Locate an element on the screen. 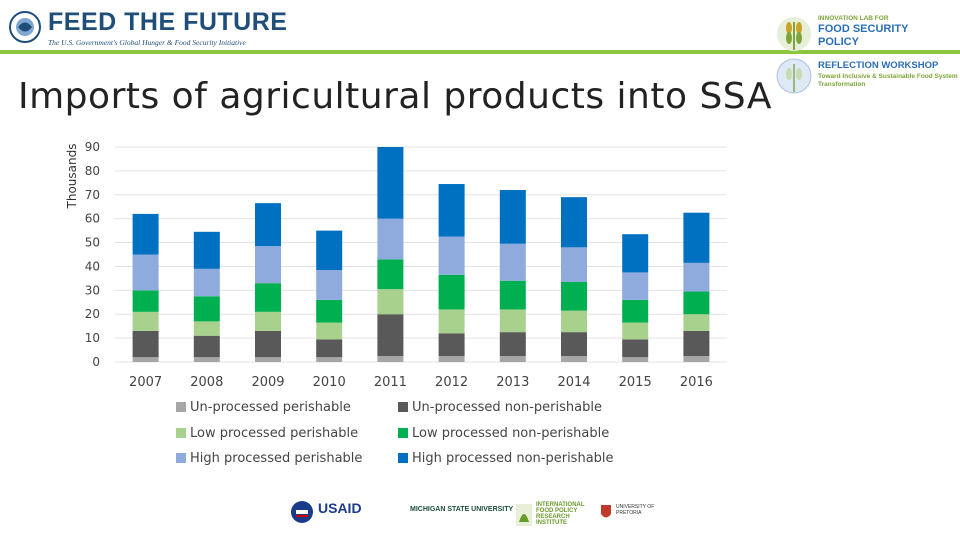 The image size is (960, 540). x-tick-label-2011: 2011 is located at coordinates (390, 382).